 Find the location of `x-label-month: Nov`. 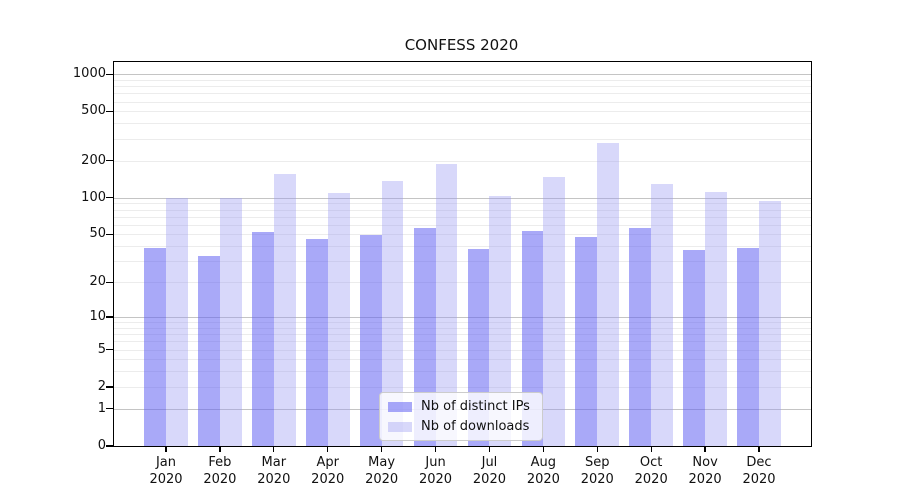

x-label-month: Nov is located at coordinates (705, 462).